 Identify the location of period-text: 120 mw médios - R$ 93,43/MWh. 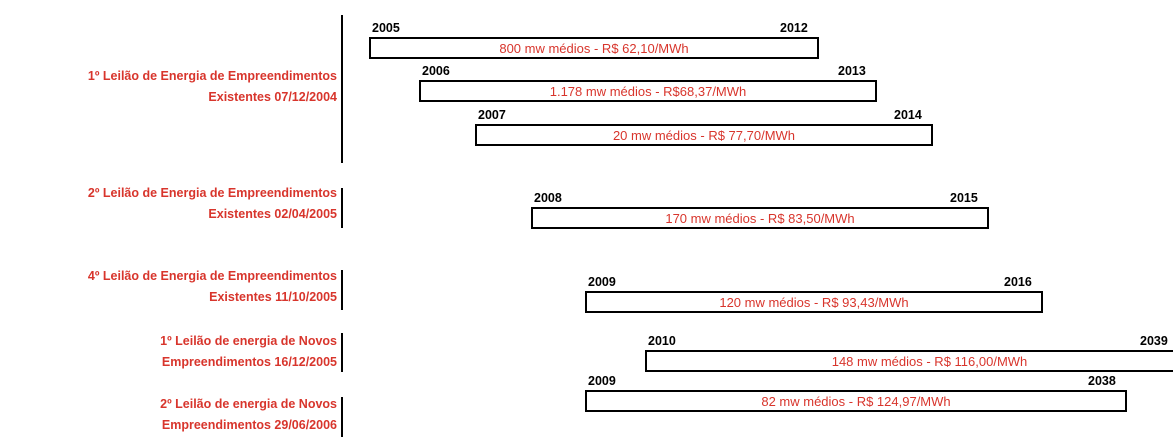
(813, 302).